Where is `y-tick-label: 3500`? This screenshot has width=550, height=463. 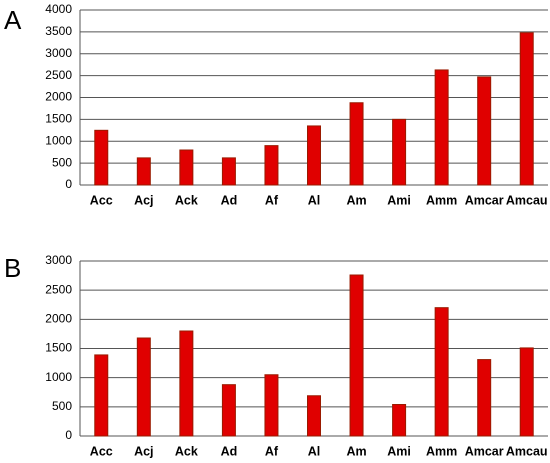 y-tick-label: 3500 is located at coordinates (58, 31).